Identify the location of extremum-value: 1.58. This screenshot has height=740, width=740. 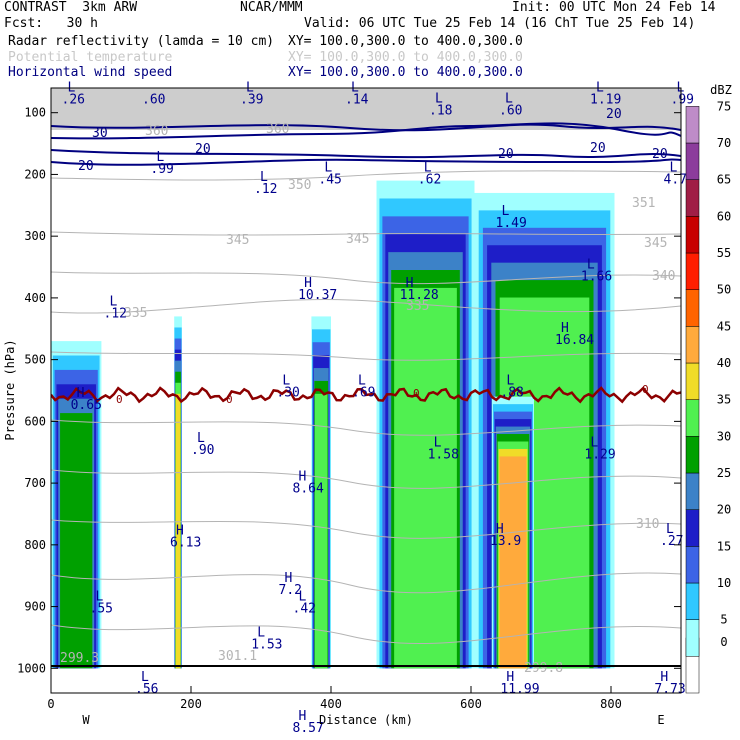
(443, 454).